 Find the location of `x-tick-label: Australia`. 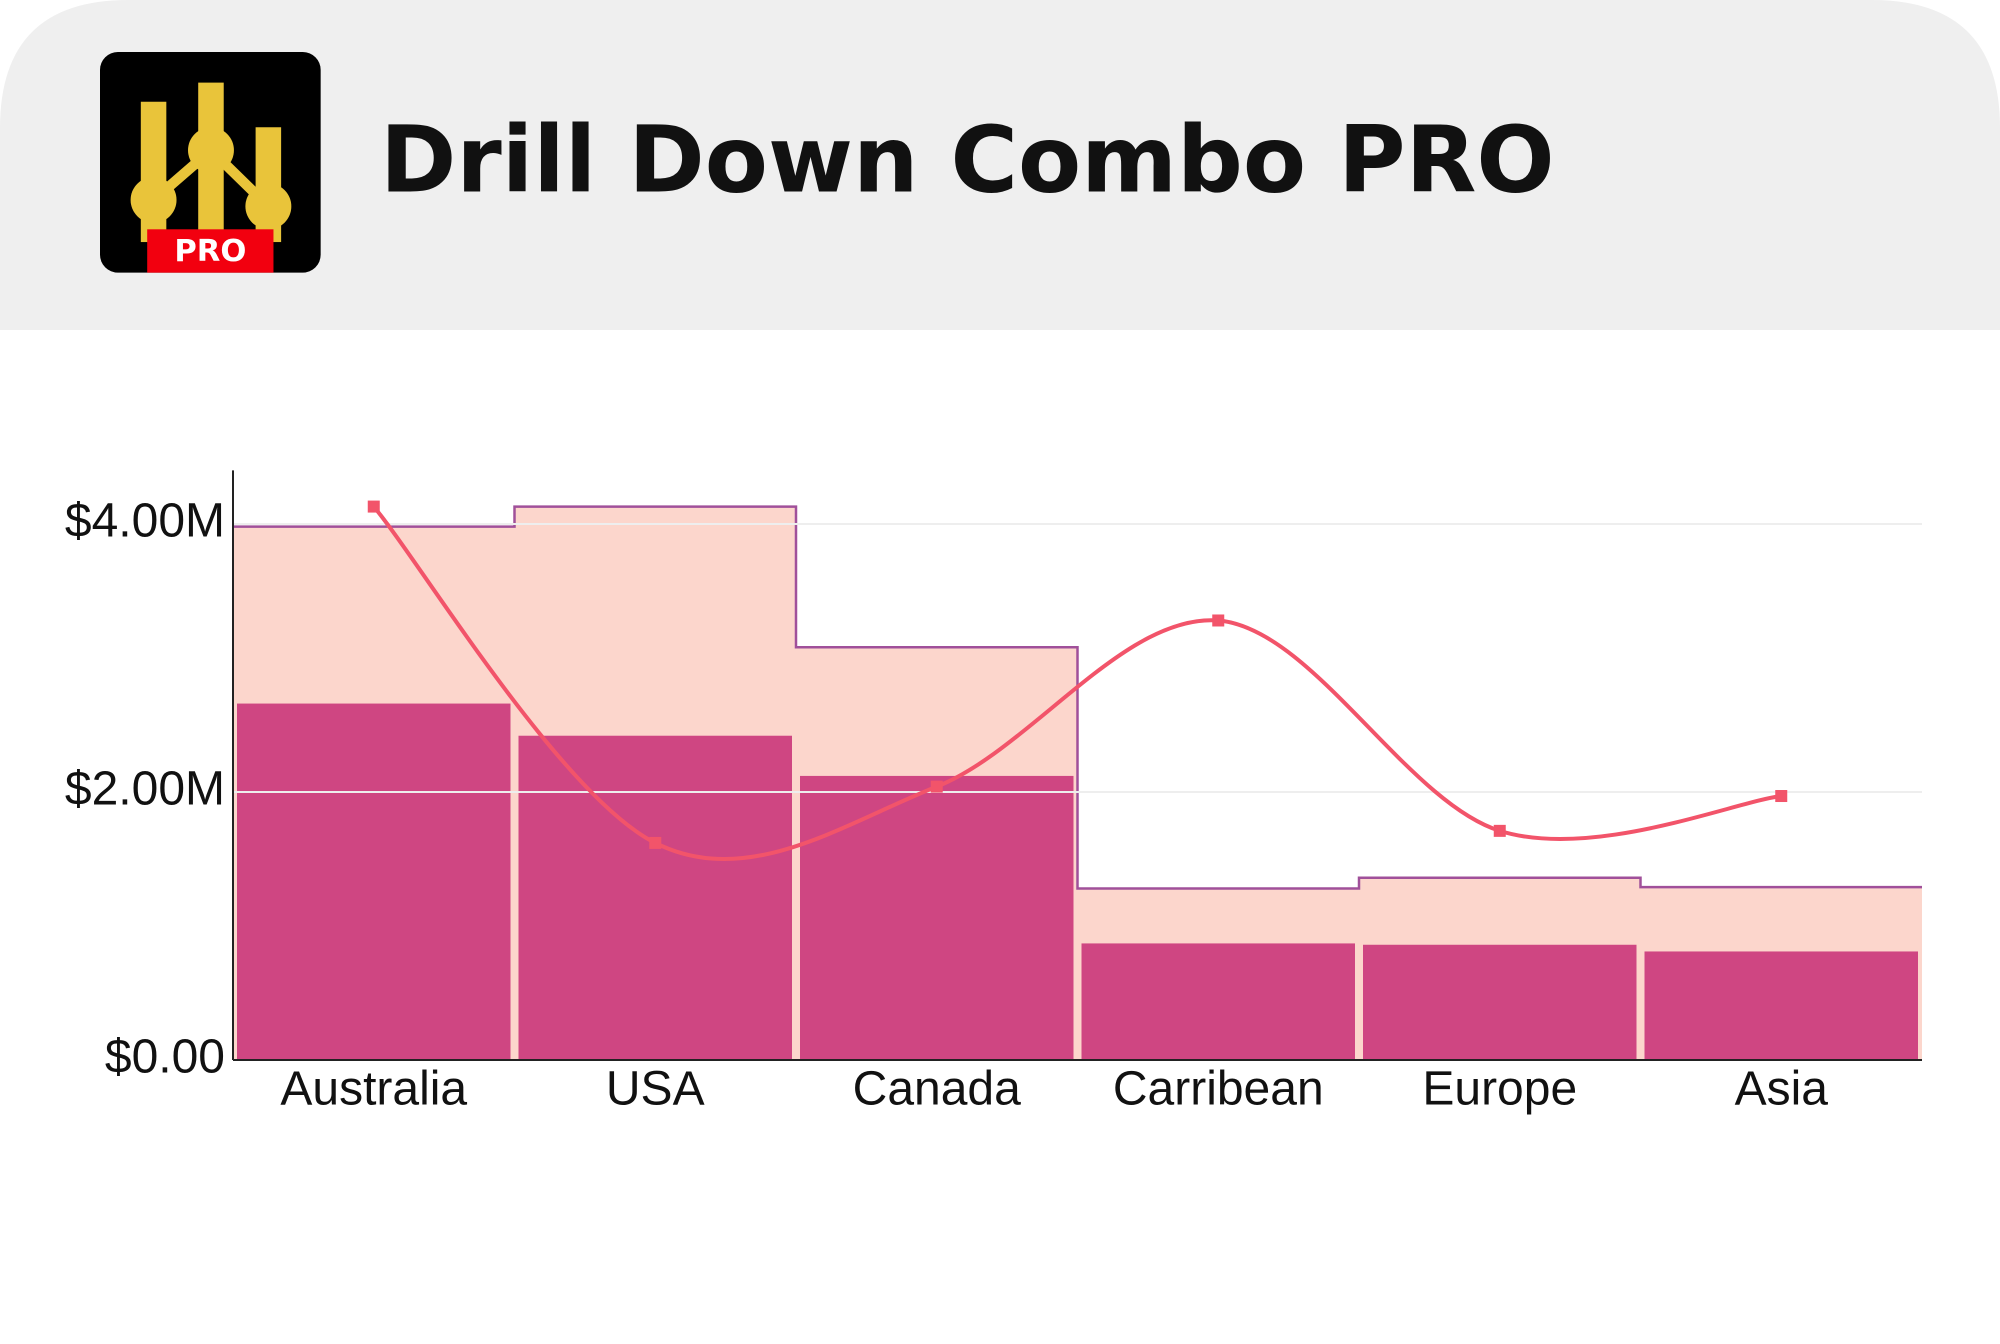

x-tick-label: Australia is located at coordinates (373, 1089).